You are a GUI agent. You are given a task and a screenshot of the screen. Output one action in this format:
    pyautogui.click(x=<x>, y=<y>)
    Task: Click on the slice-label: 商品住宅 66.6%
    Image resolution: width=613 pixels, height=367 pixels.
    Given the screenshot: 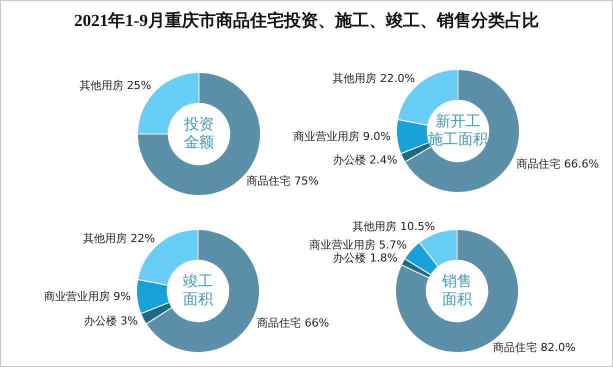 What is the action you would take?
    pyautogui.click(x=557, y=163)
    